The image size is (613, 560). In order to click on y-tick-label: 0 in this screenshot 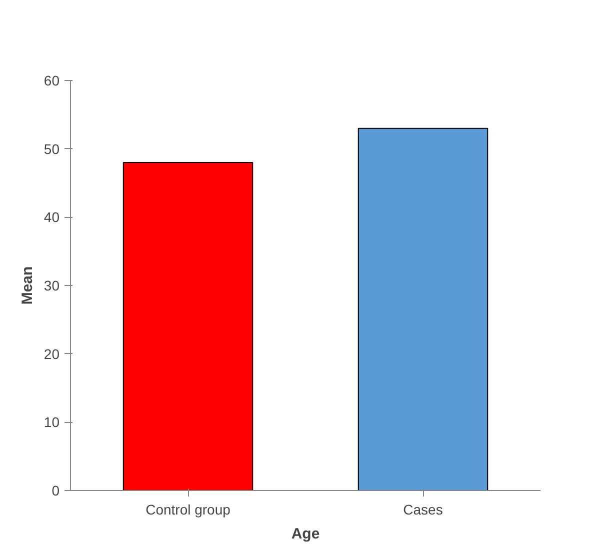, I will do `click(56, 490)`.